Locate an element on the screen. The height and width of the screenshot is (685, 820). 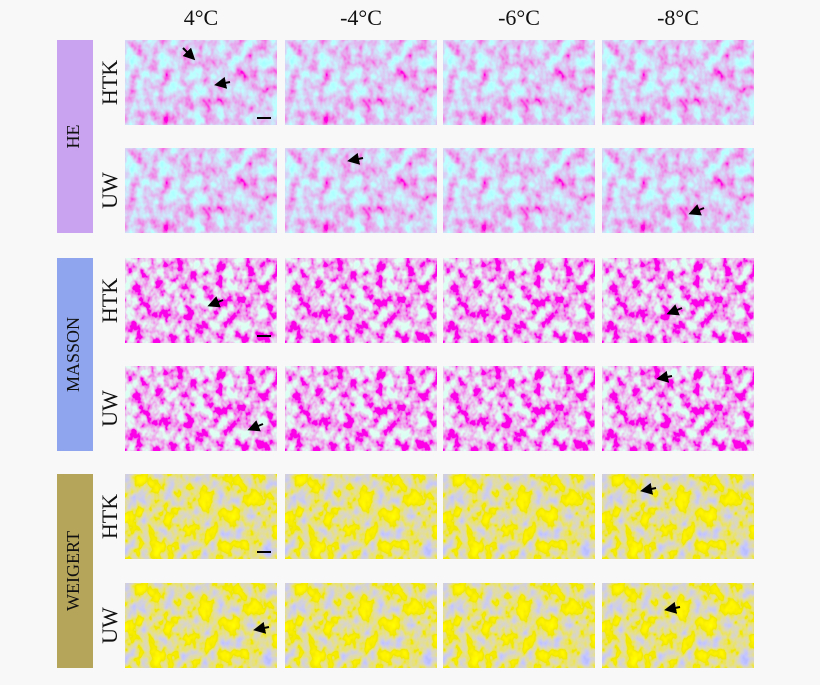
stain-label: HE is located at coordinates (73, 137).